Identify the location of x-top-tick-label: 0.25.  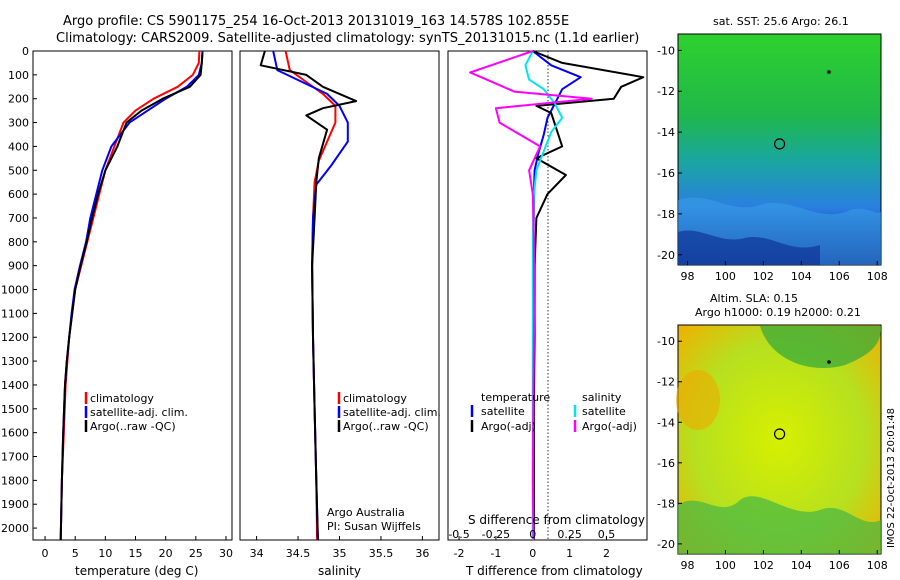
(569, 534).